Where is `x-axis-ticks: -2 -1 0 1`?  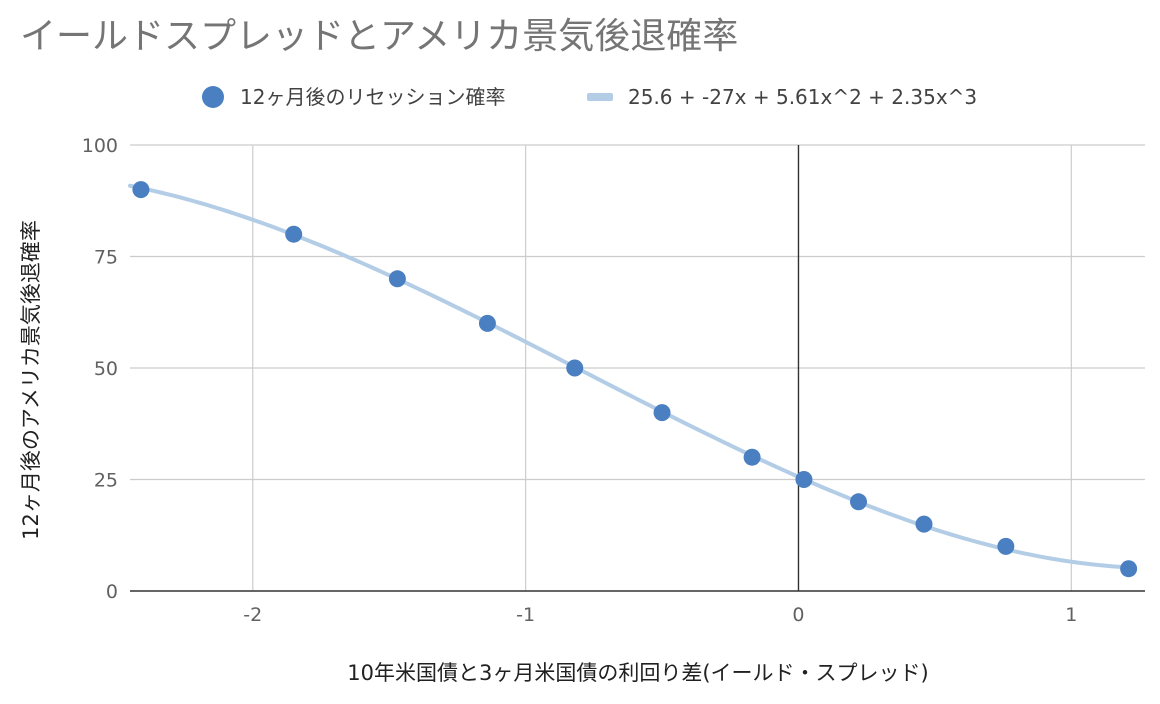 x-axis-ticks: -2 -1 0 1 is located at coordinates (660, 615).